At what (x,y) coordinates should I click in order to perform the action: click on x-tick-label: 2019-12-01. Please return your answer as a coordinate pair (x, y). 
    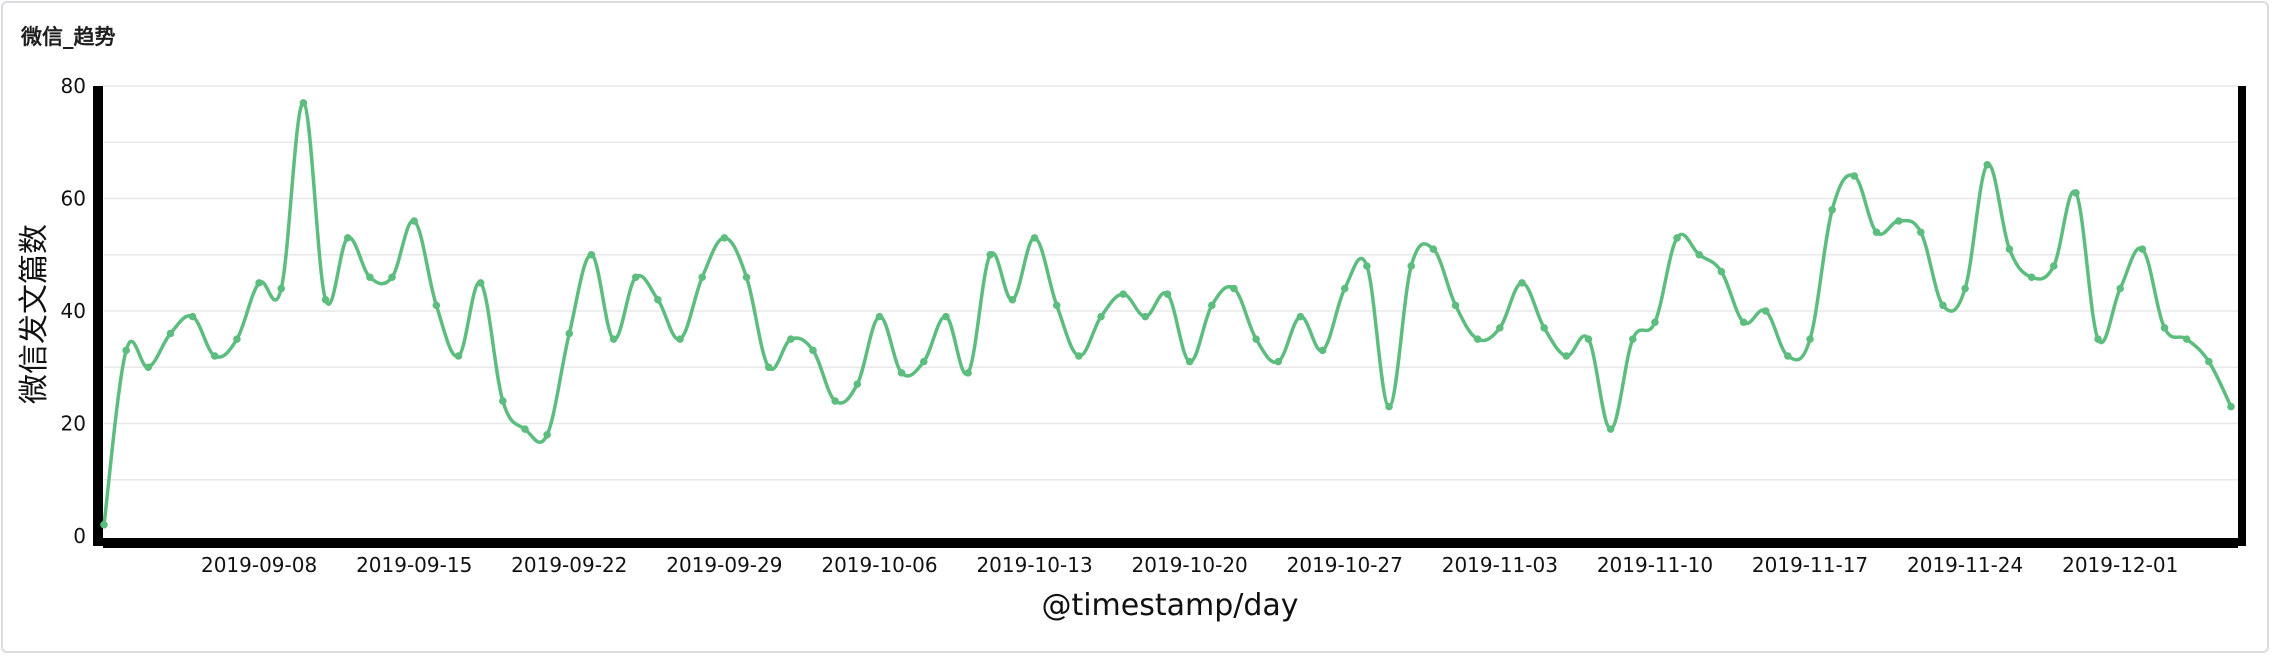
    Looking at the image, I should click on (2120, 565).